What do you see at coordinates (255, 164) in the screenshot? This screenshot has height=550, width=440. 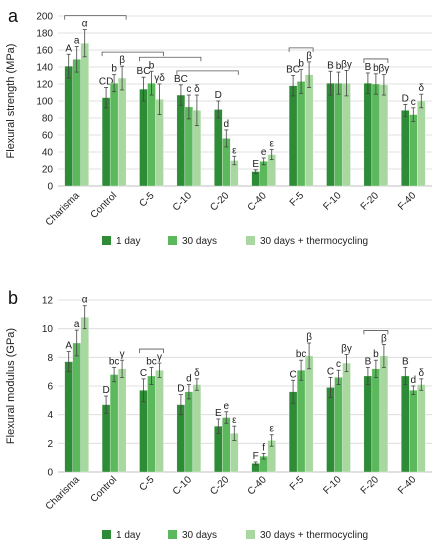 I see `significance-label: E` at bounding box center [255, 164].